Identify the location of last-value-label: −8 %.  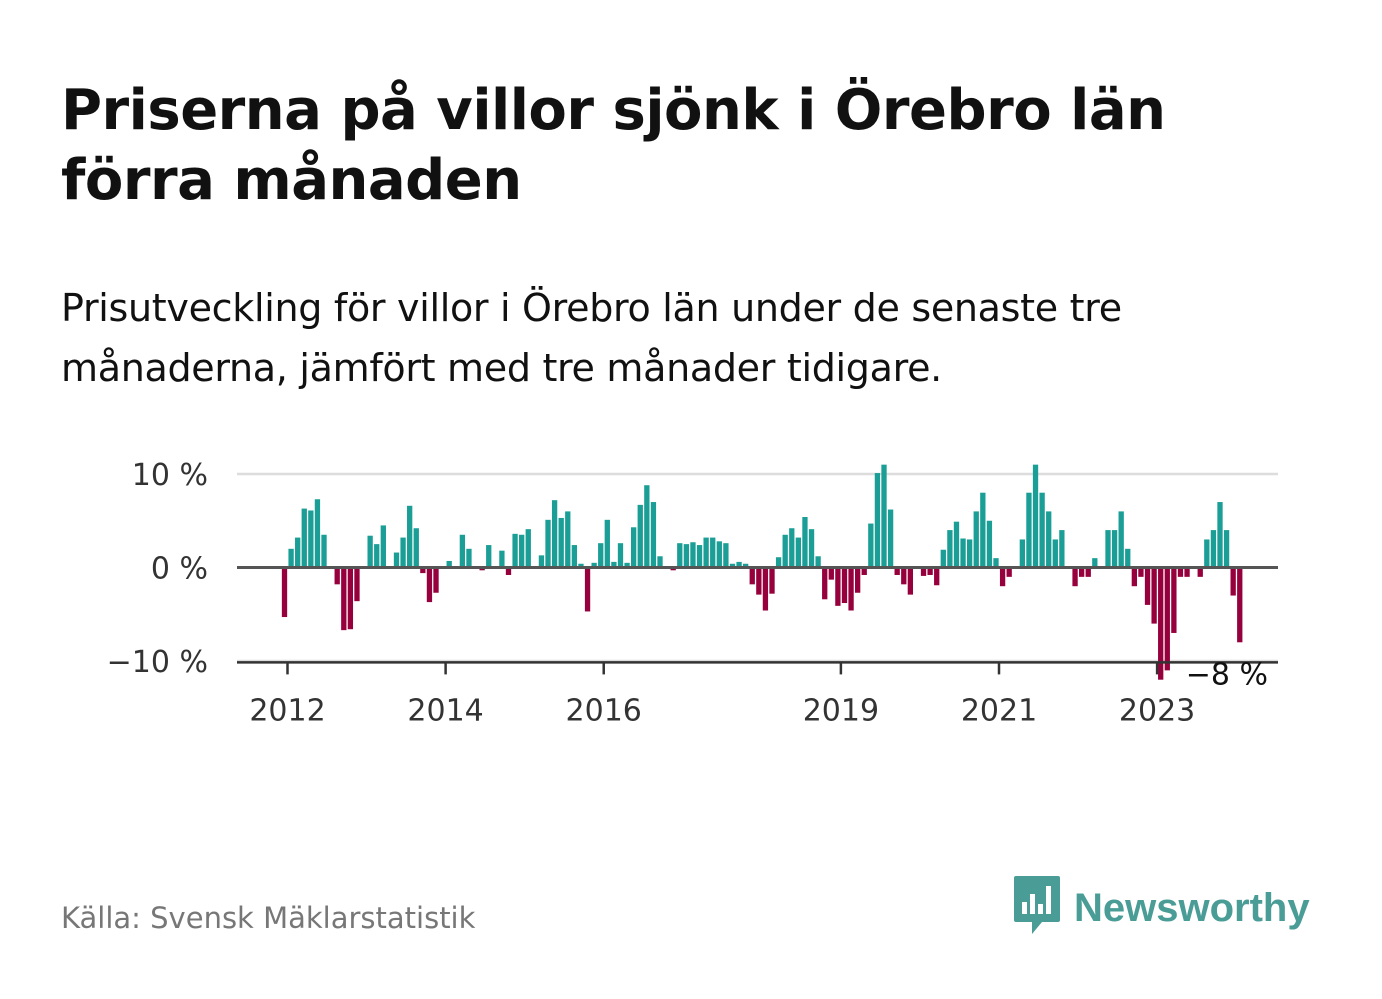
(1227, 674).